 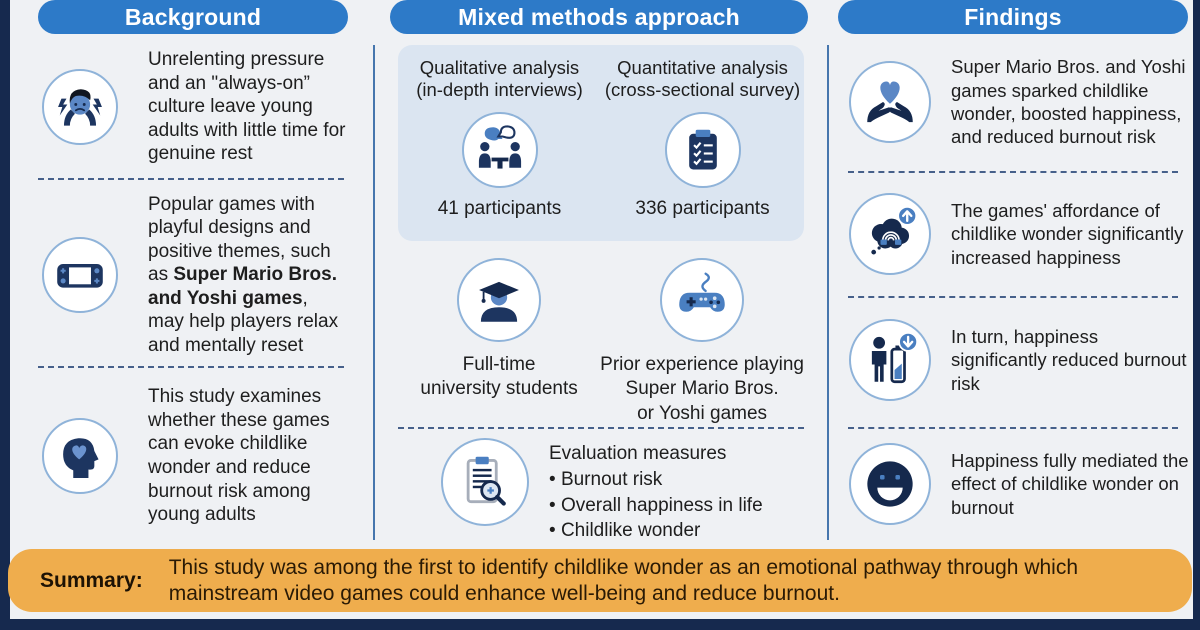 What do you see at coordinates (656, 531) in the screenshot?
I see `evaluation-bullet: Childlike wonder` at bounding box center [656, 531].